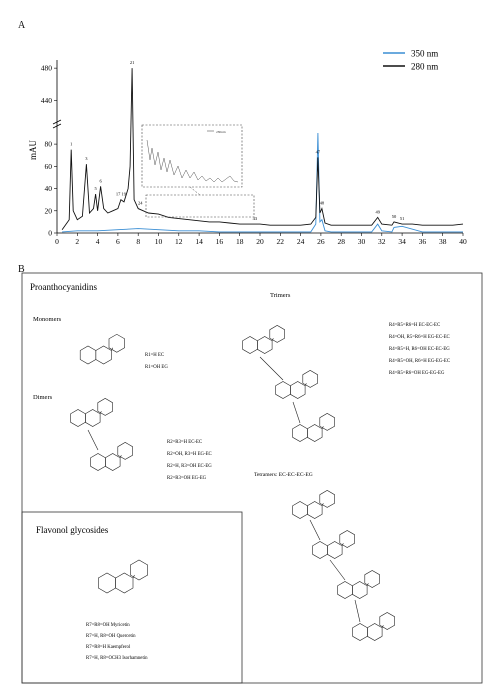  Describe the element at coordinates (189, 454) in the screenshot. I see `structure-legend-line: R2=OH, R3=H EG-EC` at that location.